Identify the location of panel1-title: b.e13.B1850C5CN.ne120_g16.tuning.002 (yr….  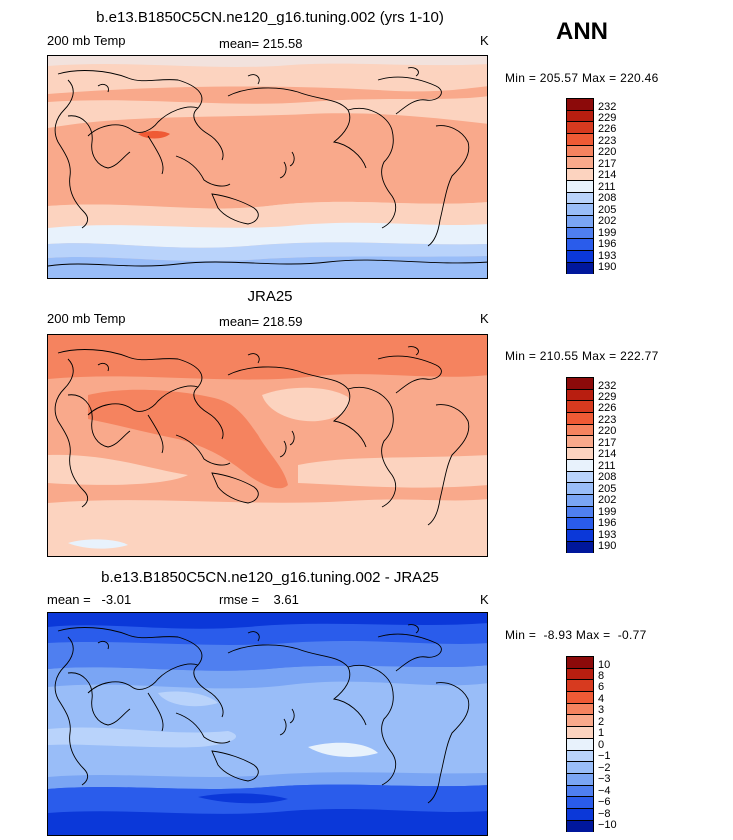
(270, 17).